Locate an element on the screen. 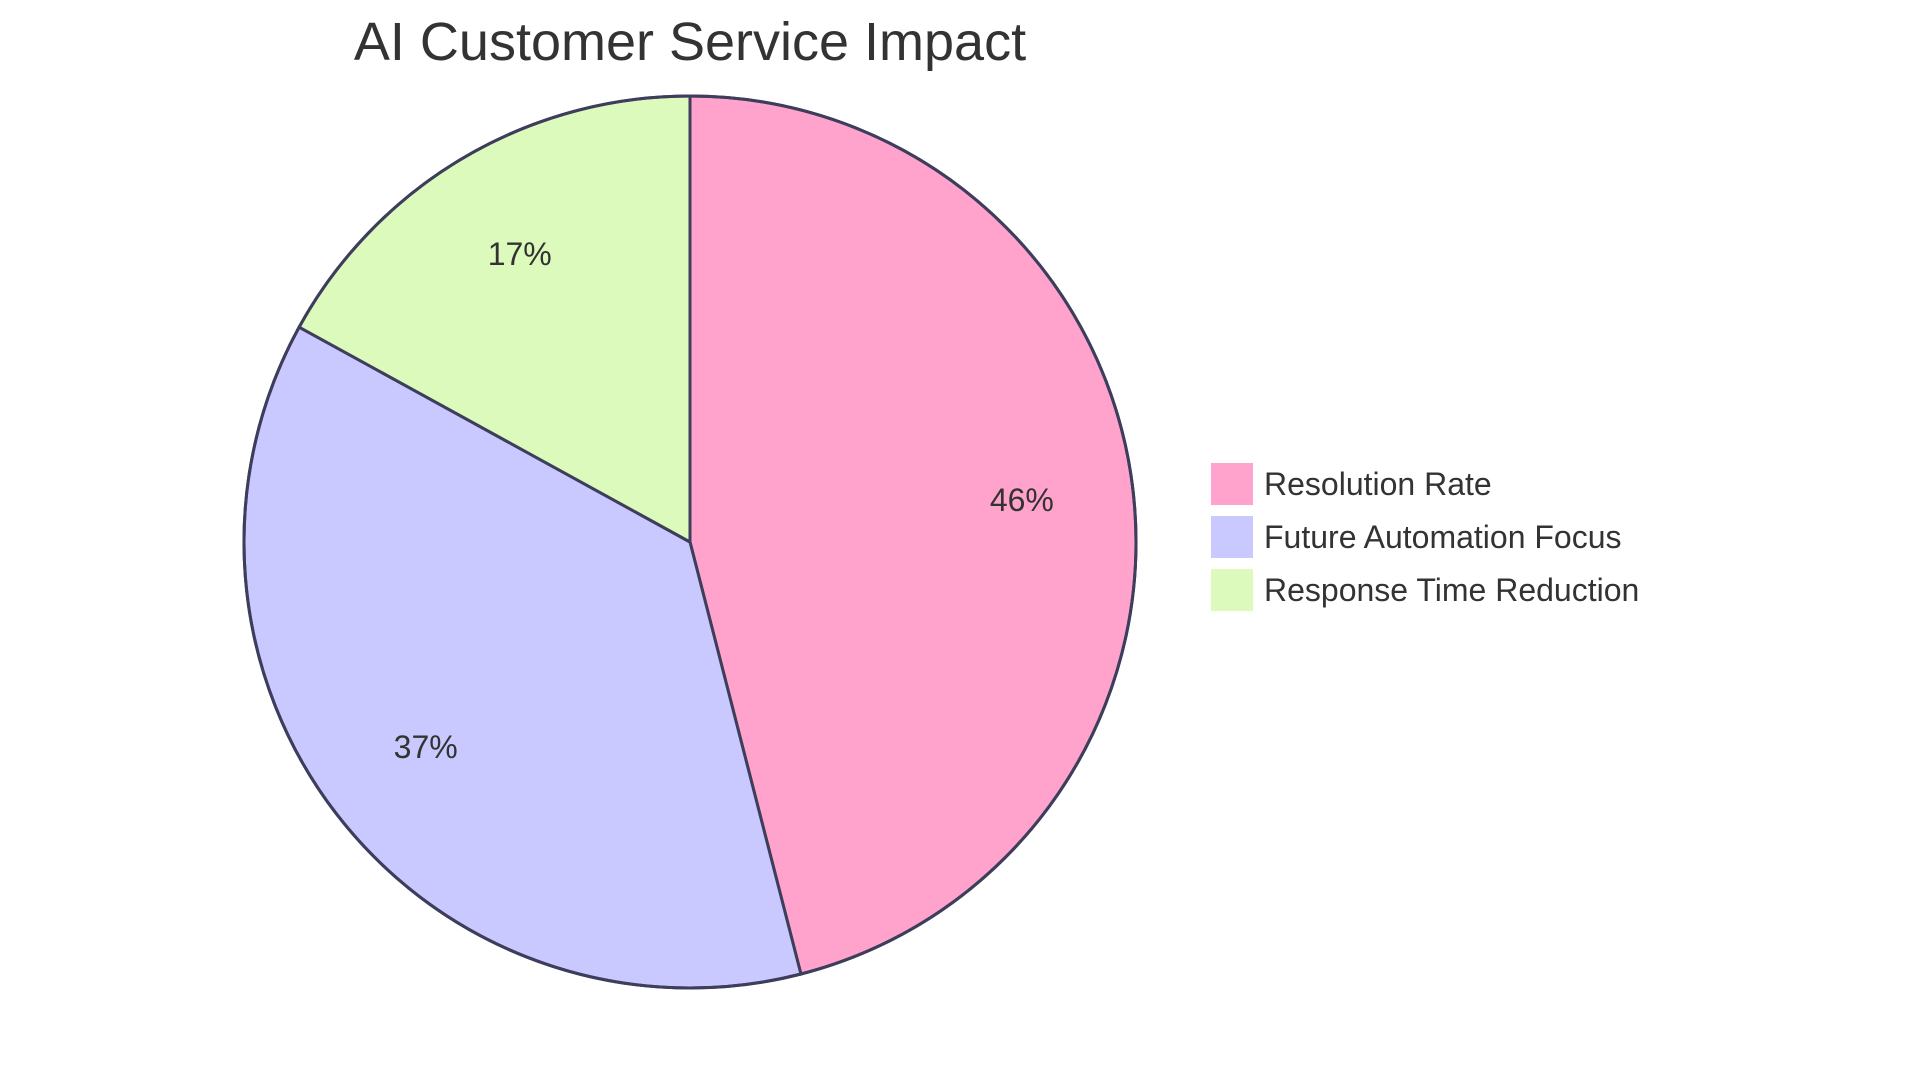 The width and height of the screenshot is (1920, 1083). slice-value-label: 17% is located at coordinates (520, 254).